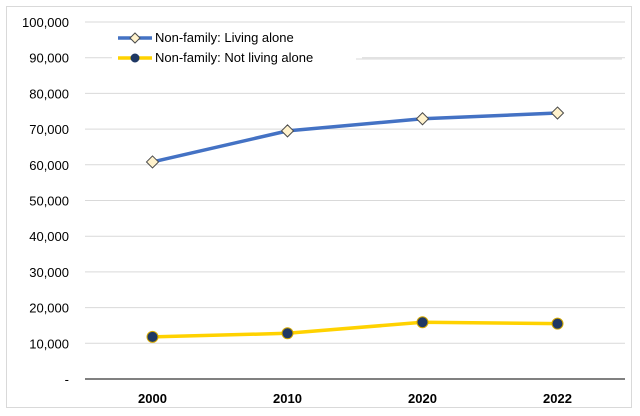 This screenshot has width=640, height=416. I want to click on y-tick-label: 60,000, so click(49, 165).